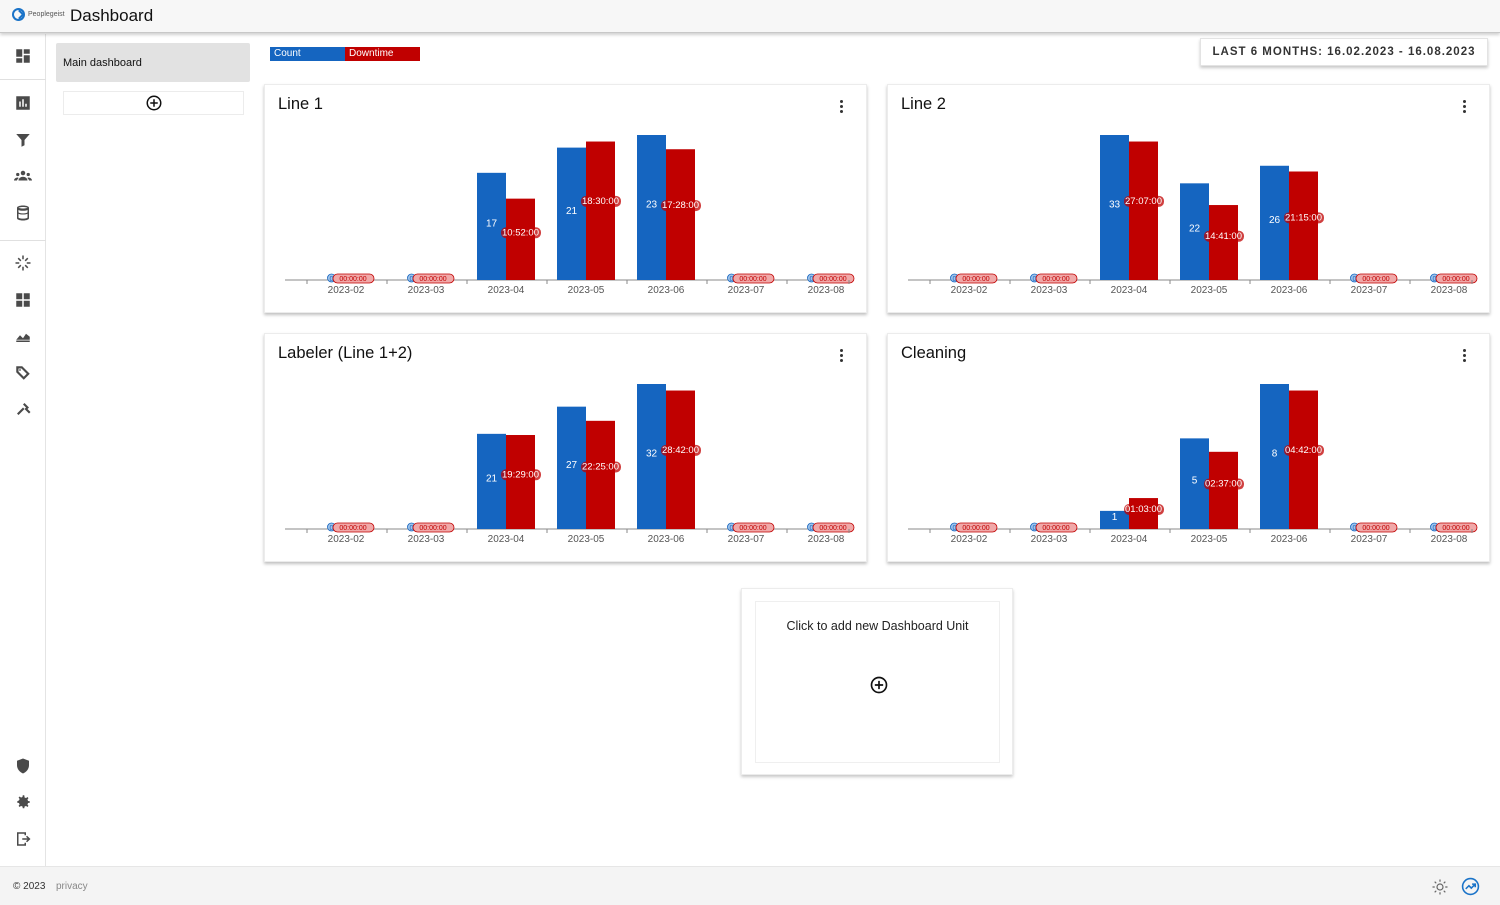 Image resolution: width=1500 pixels, height=905 pixels. What do you see at coordinates (1223, 484) in the screenshot?
I see `data-label-downtime: 02:37:00` at bounding box center [1223, 484].